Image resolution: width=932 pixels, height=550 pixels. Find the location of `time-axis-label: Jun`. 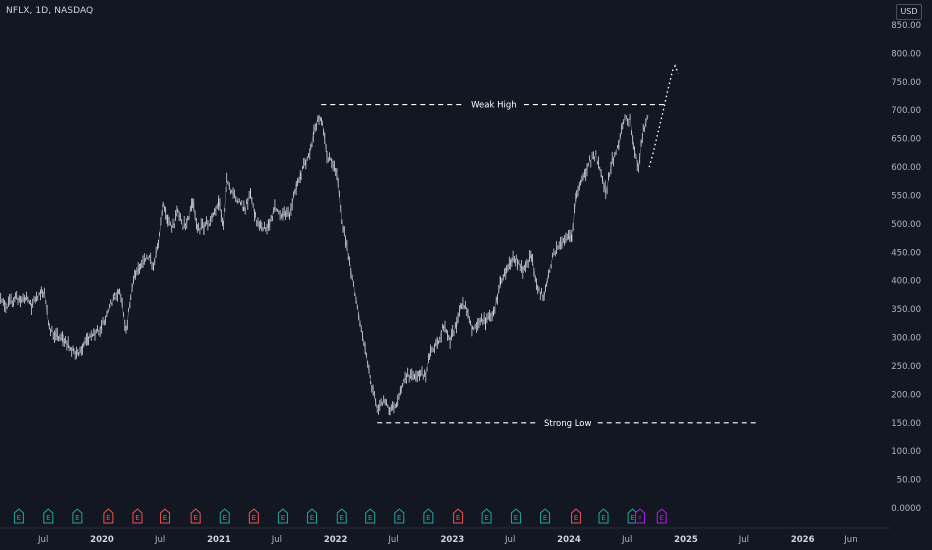

time-axis-label: Jun is located at coordinates (850, 540).